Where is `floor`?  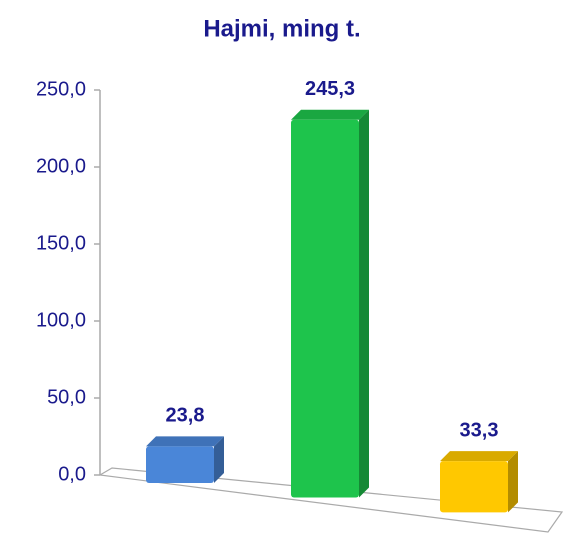
floor is located at coordinates (330, 500).